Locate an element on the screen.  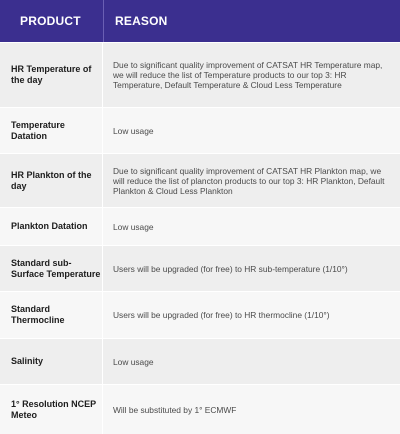
product-name: 1° Resolution NCEP Meteo is located at coordinates (53, 409).